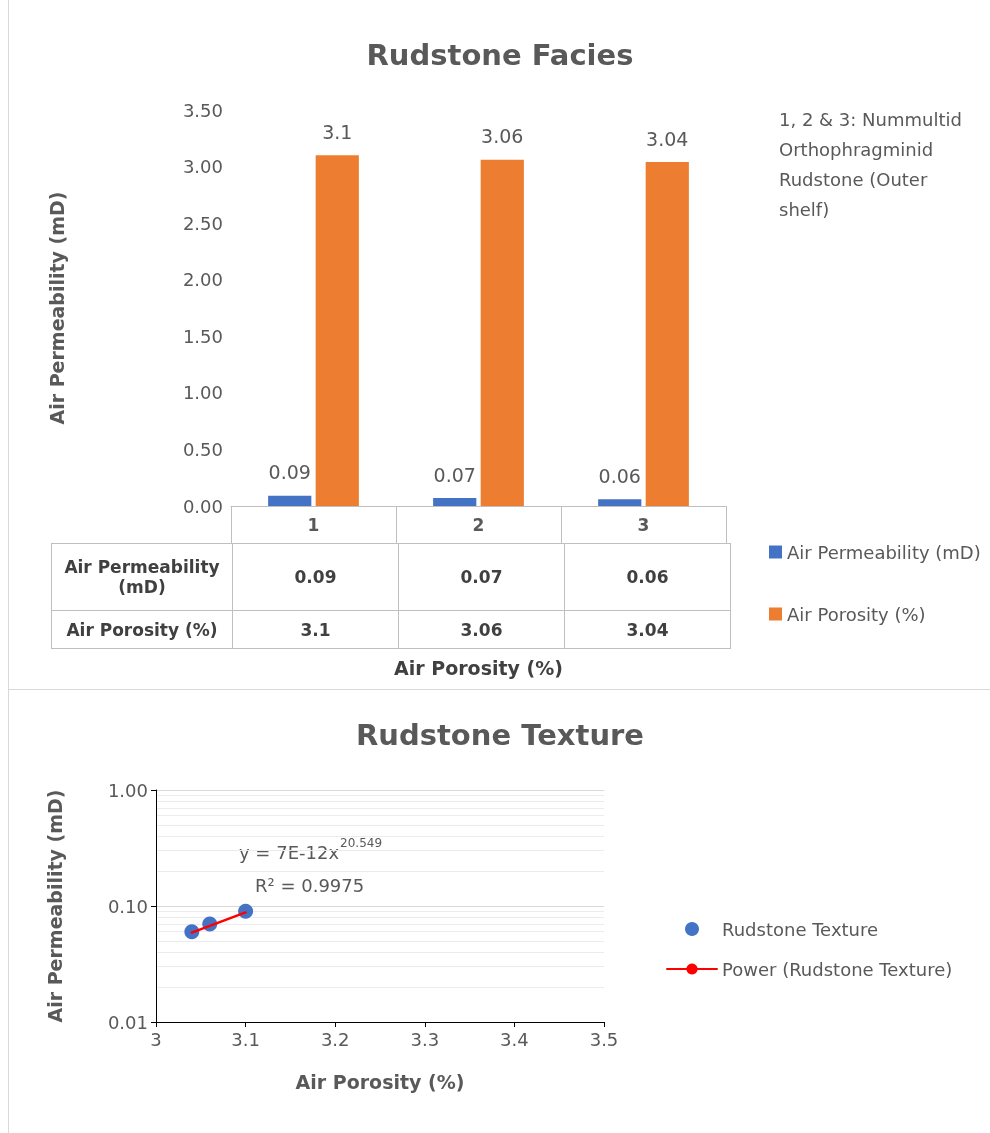 This screenshot has height=1133, width=990. What do you see at coordinates (604, 1039) in the screenshot?
I see `x-tick-label: 3.5` at bounding box center [604, 1039].